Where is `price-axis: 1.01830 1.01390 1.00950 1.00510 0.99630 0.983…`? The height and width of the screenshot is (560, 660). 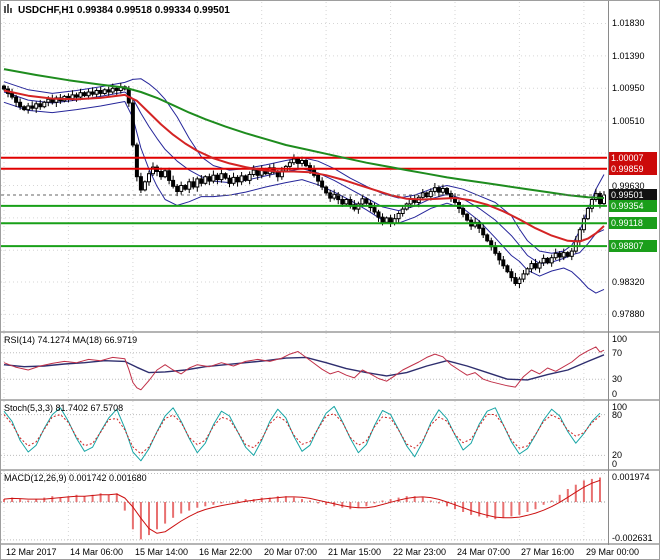
price-axis: 1.01830 1.01390 1.00950 1.00510 0.99630 0.983… is located at coordinates (634, 273).